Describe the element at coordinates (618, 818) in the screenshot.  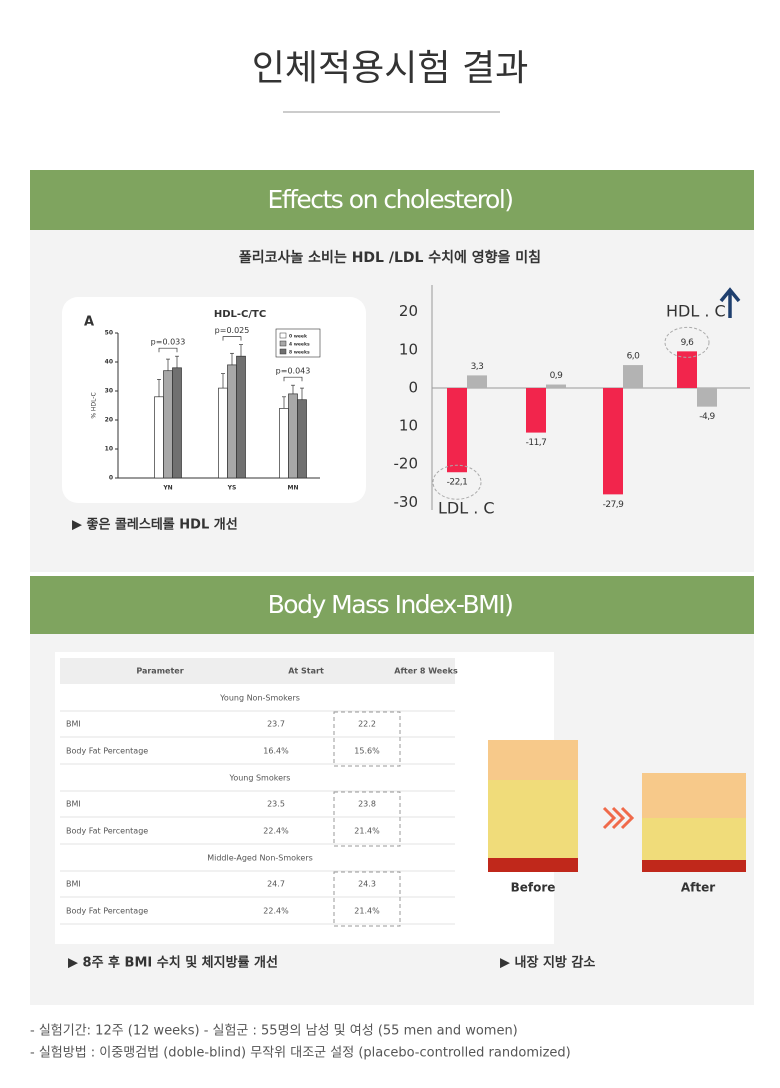
I see `chevrons` at that location.